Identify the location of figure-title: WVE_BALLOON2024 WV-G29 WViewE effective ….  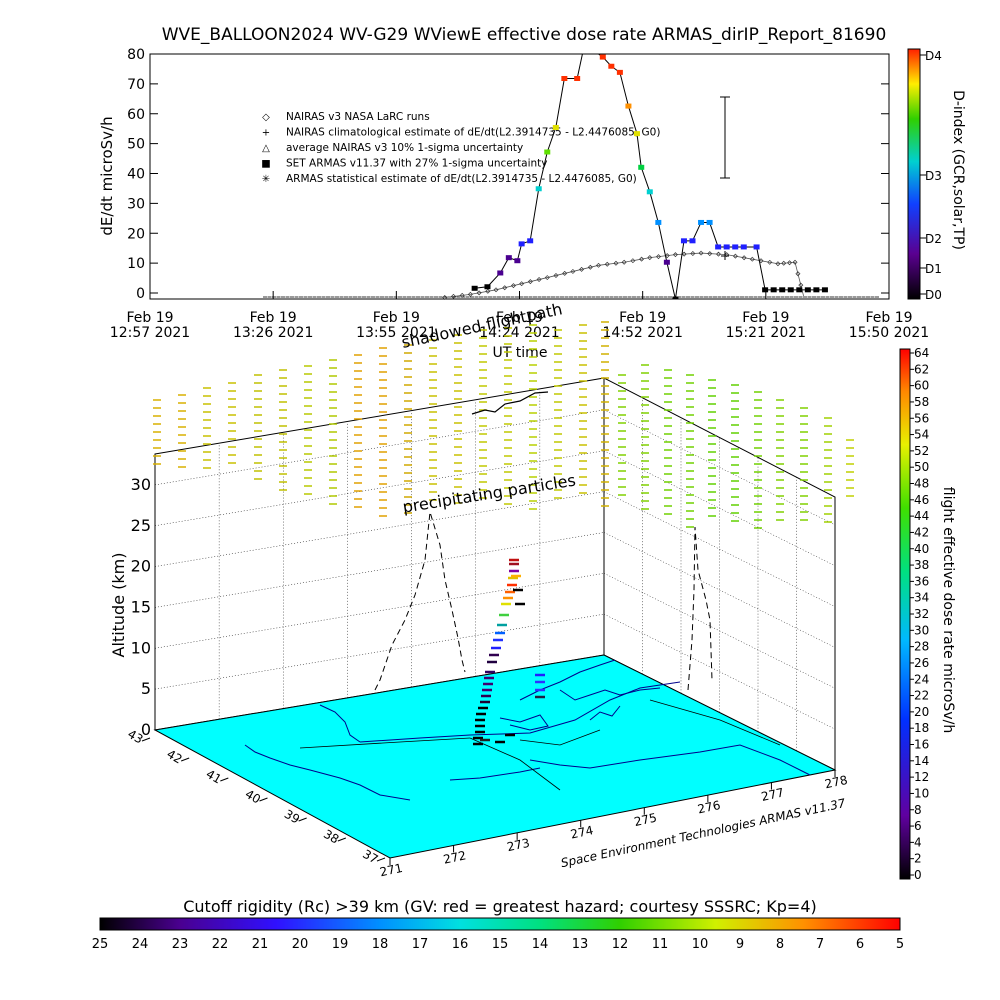
(524, 35).